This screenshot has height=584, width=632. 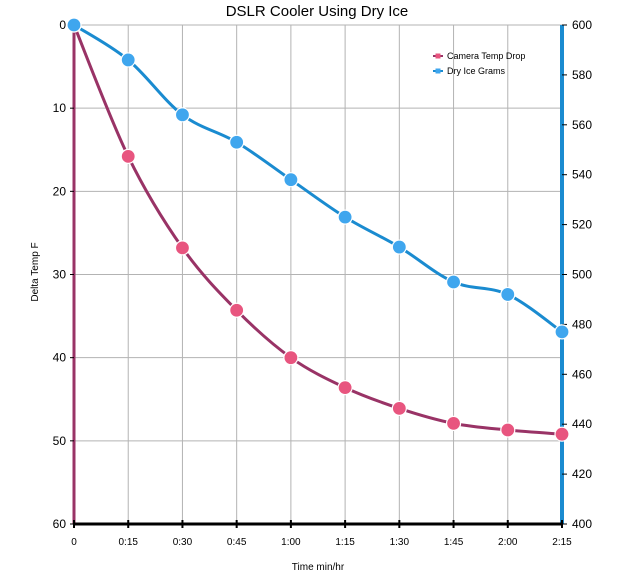 What do you see at coordinates (582, 324) in the screenshot?
I see `right-tick-label: 480` at bounding box center [582, 324].